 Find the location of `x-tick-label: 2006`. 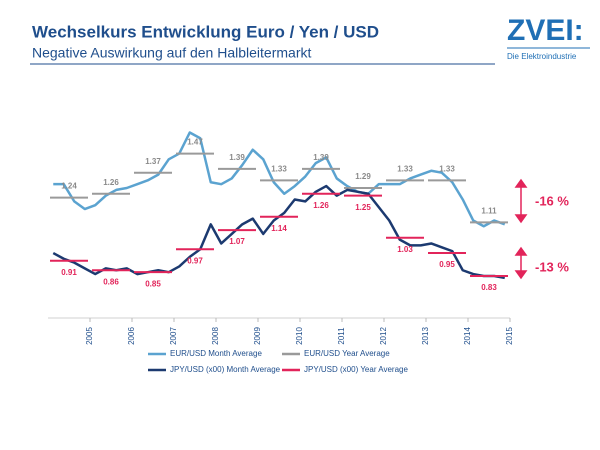

x-tick-label: 2006 is located at coordinates (131, 336).